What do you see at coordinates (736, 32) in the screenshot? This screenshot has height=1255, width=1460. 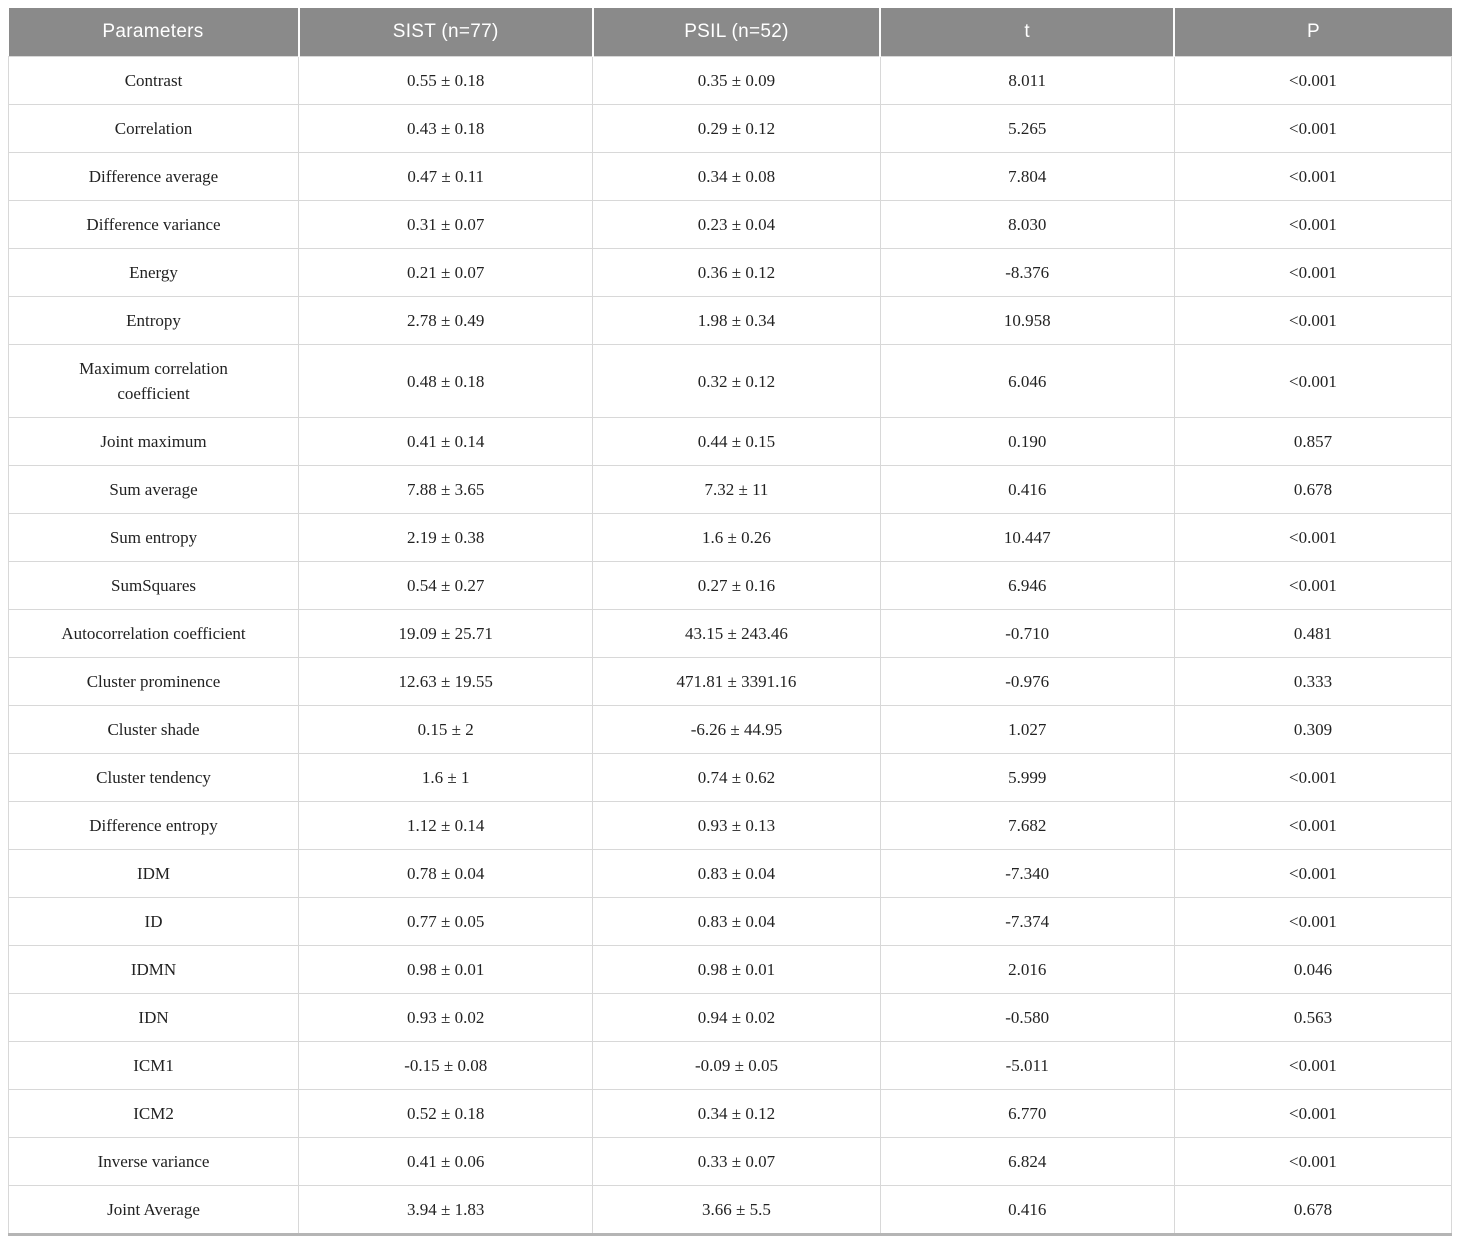 I see `column-header-psil: PSIL (n=52)` at bounding box center [736, 32].